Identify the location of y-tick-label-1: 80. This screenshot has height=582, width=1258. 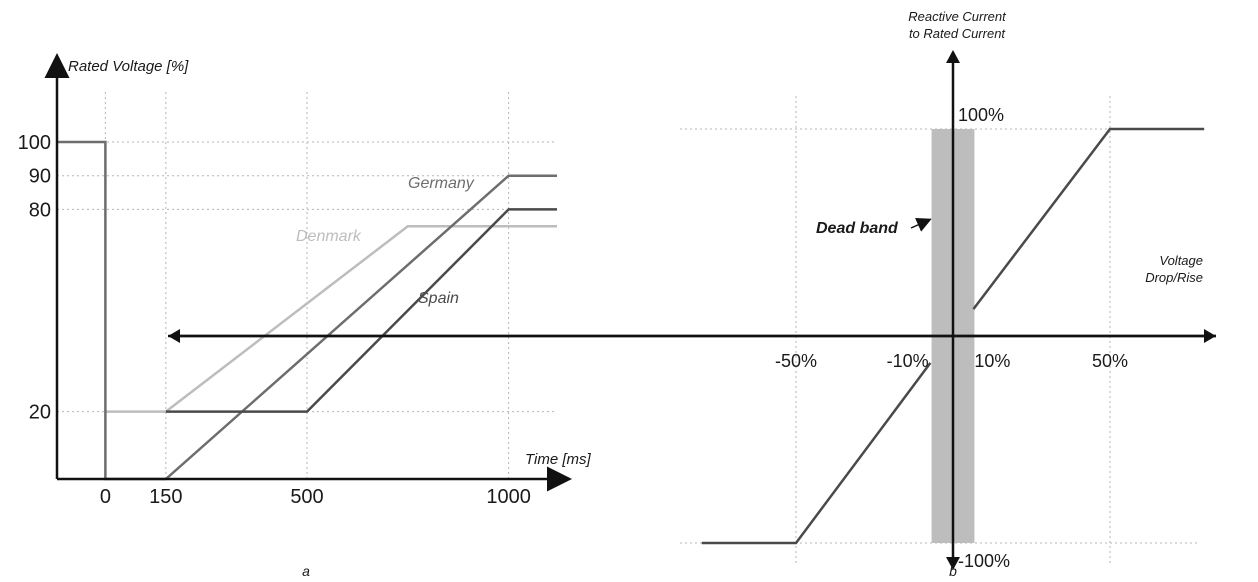
(40, 210).